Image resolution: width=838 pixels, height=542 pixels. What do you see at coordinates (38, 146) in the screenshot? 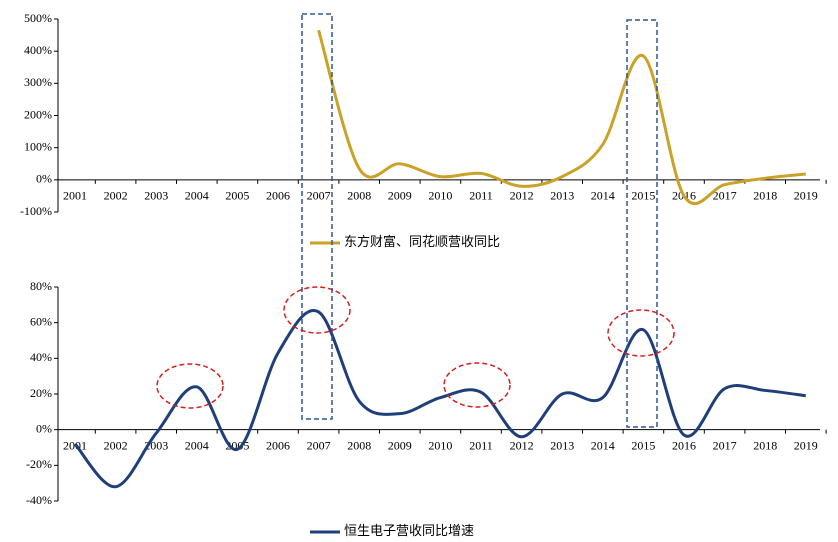
I see `y-tick-label: 100%` at bounding box center [38, 146].